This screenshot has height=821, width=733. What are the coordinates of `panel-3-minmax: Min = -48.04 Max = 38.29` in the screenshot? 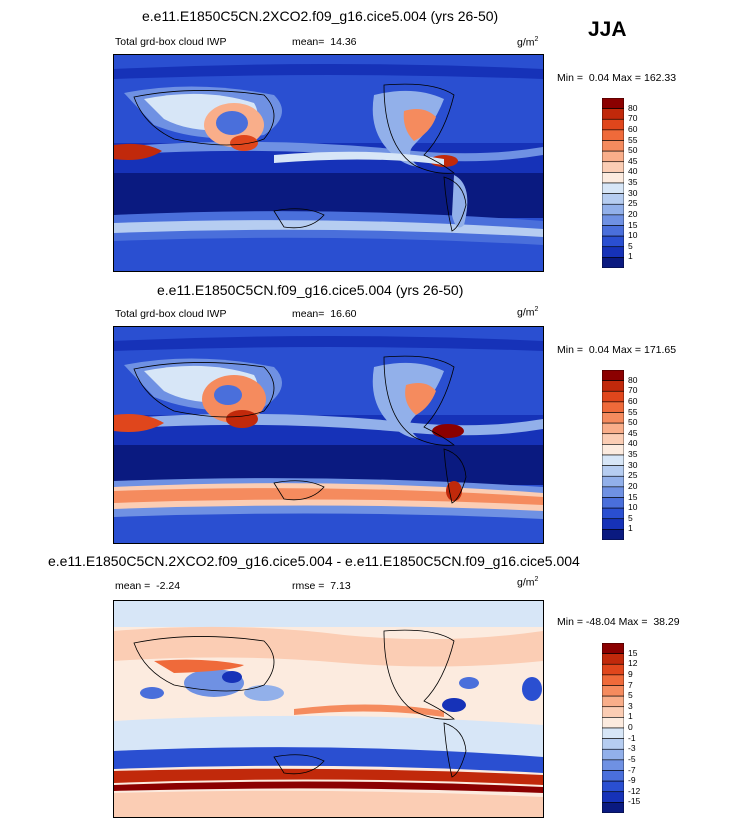 It's located at (618, 622).